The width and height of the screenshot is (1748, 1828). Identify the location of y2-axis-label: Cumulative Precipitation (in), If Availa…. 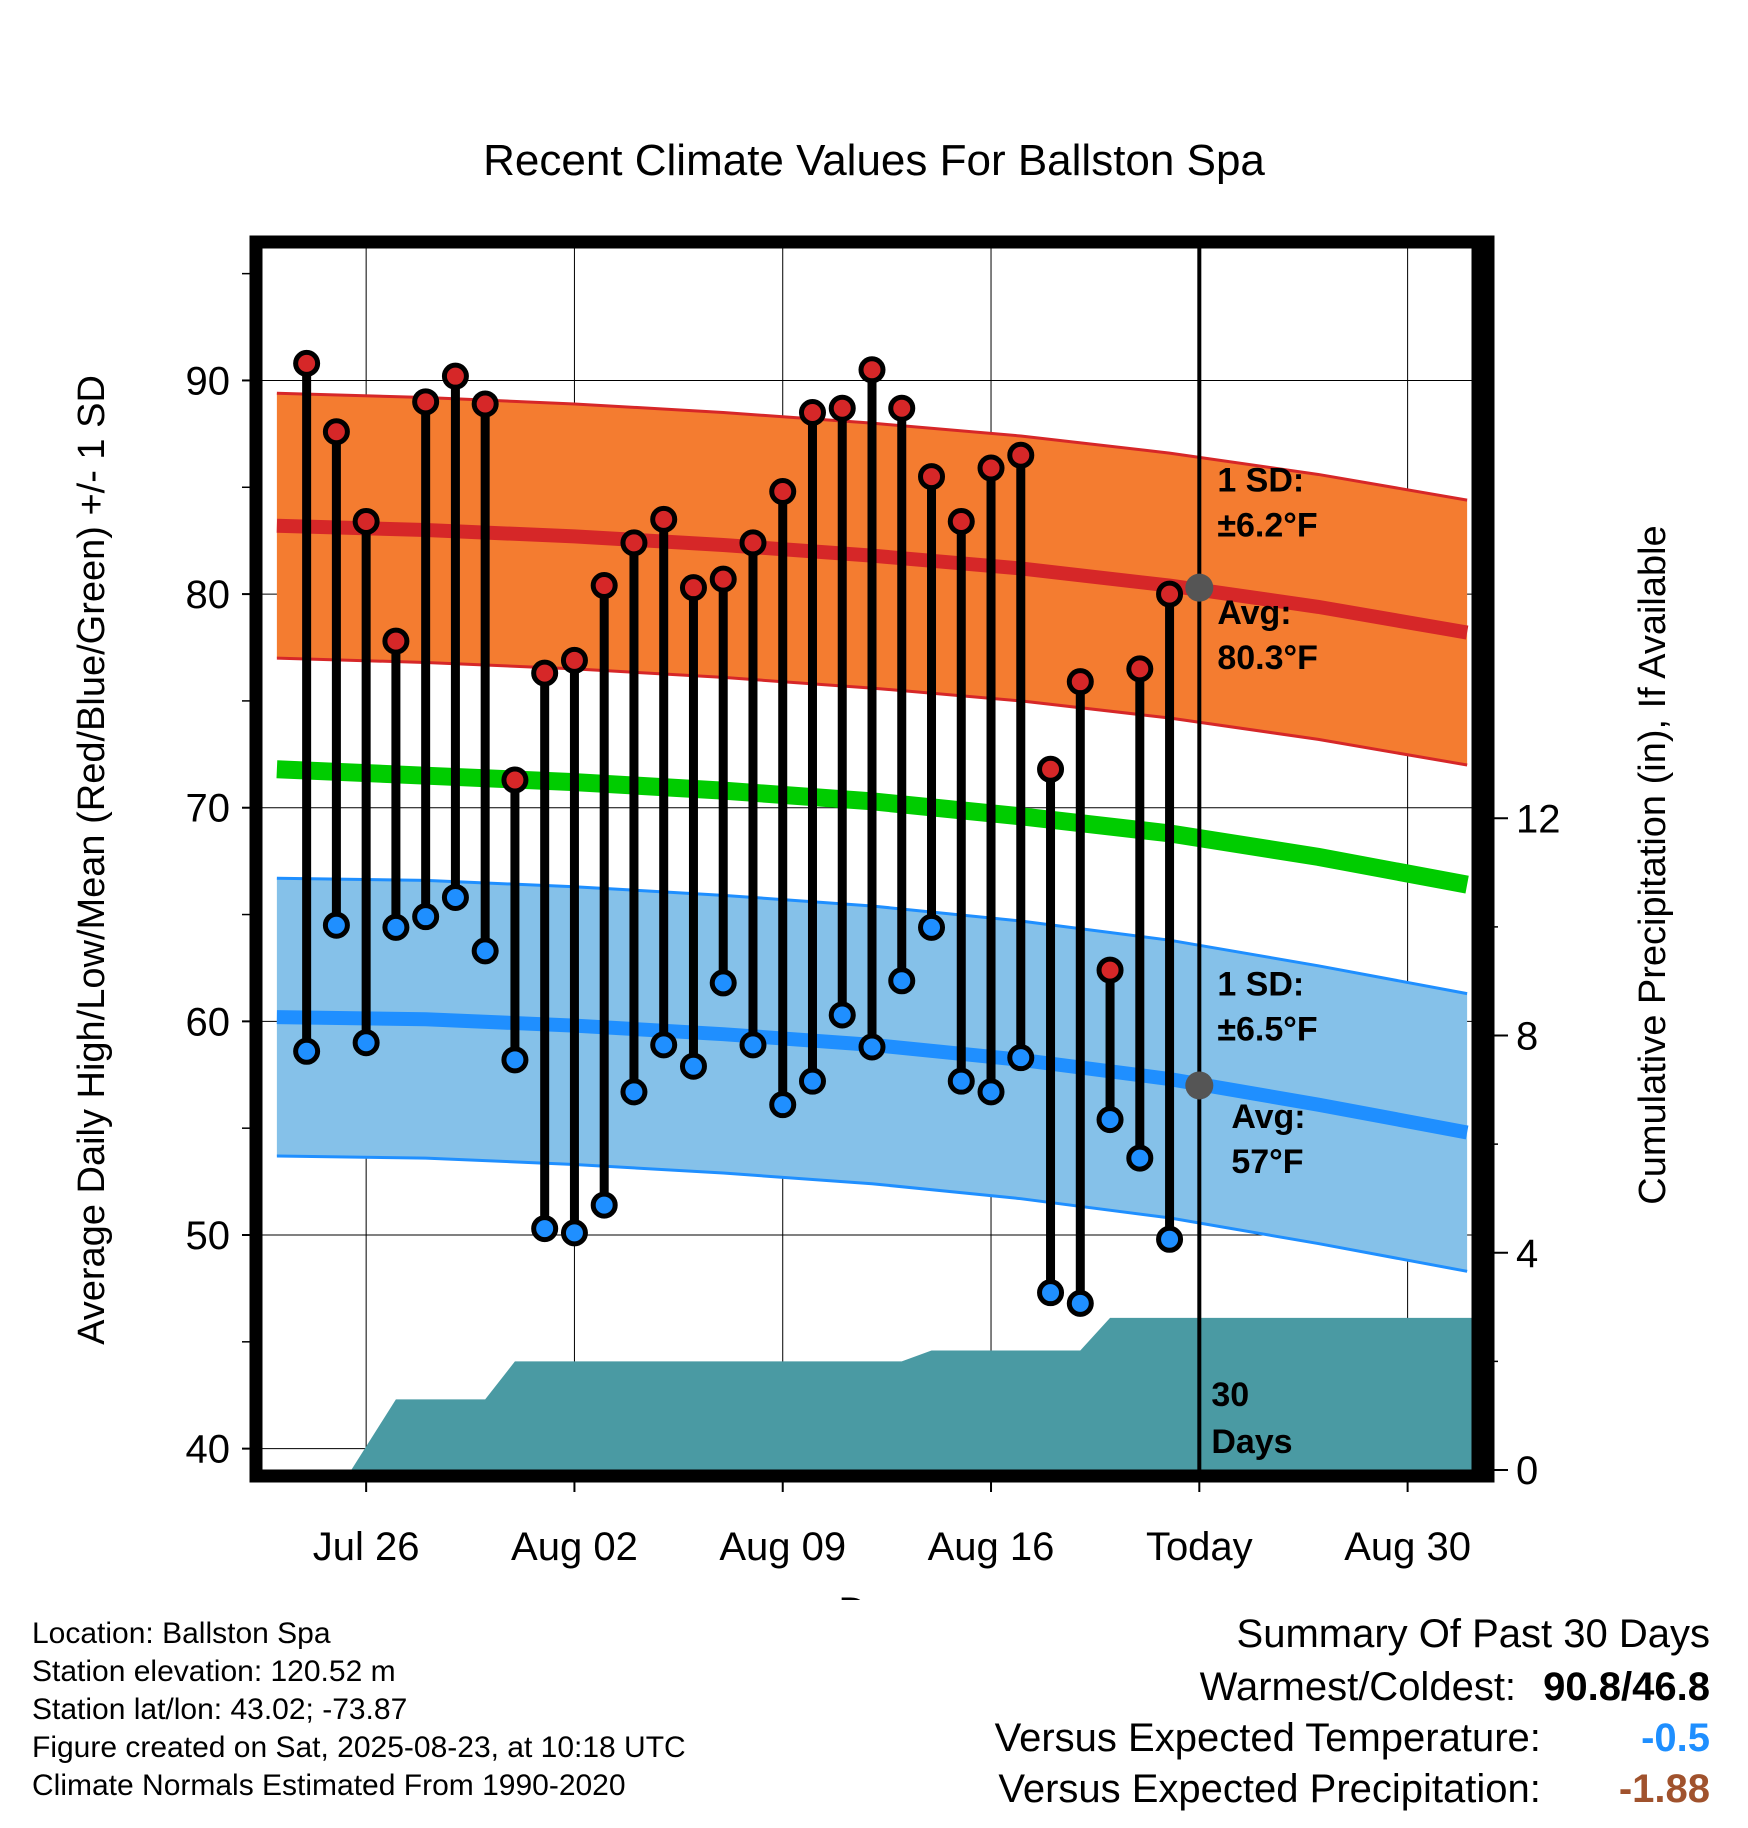
(1653, 864).